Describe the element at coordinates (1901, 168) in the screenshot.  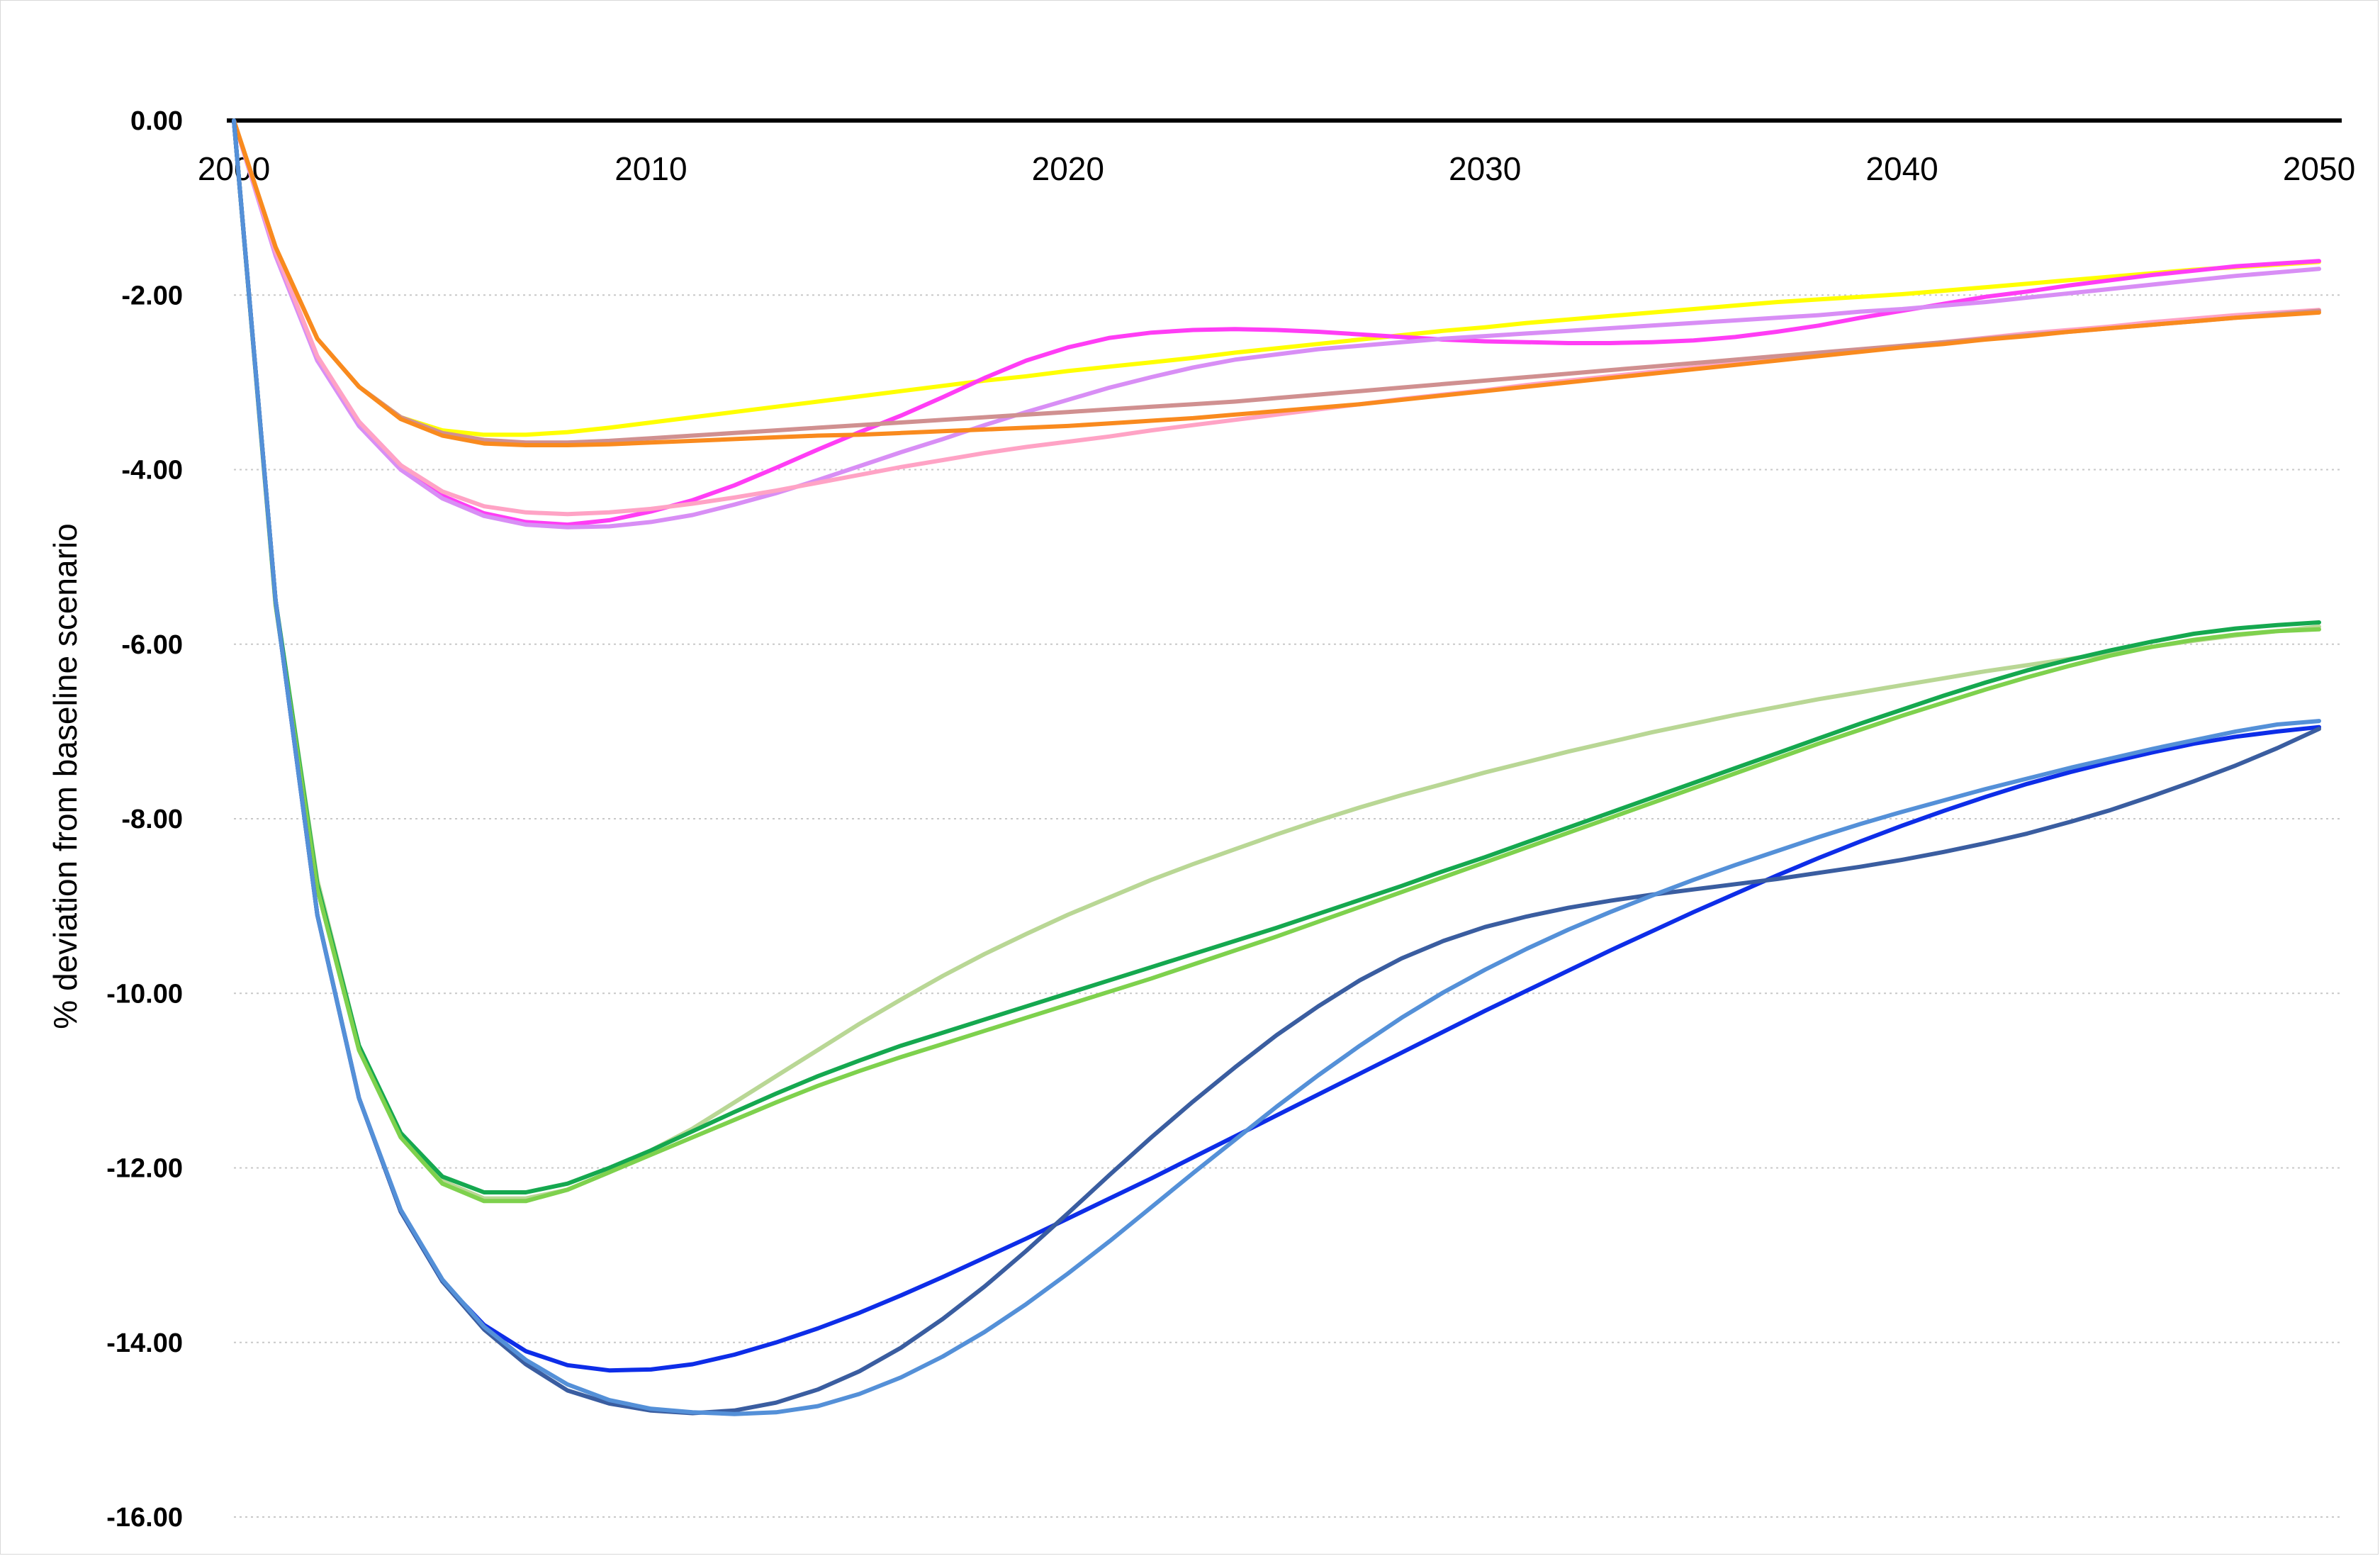
I see `x-tick-label: 2040` at that location.